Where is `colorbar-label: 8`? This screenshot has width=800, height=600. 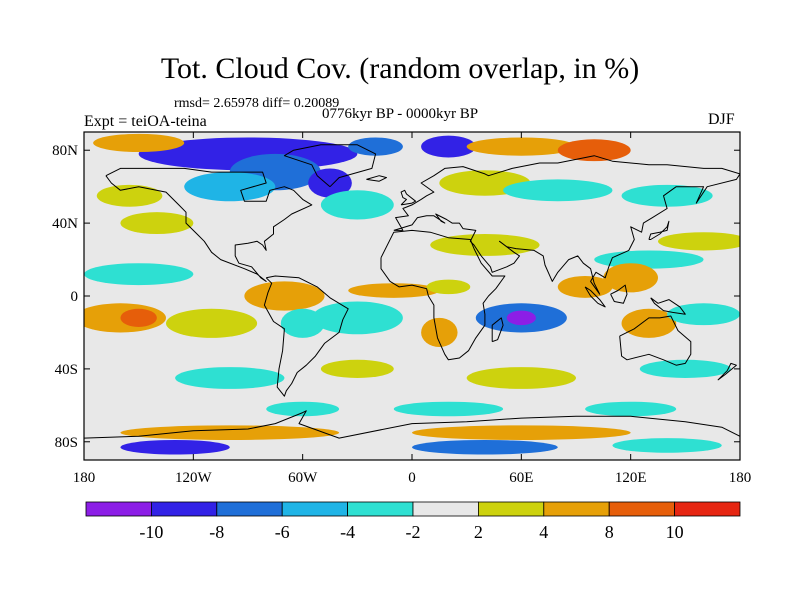 colorbar-label: 8 is located at coordinates (609, 532).